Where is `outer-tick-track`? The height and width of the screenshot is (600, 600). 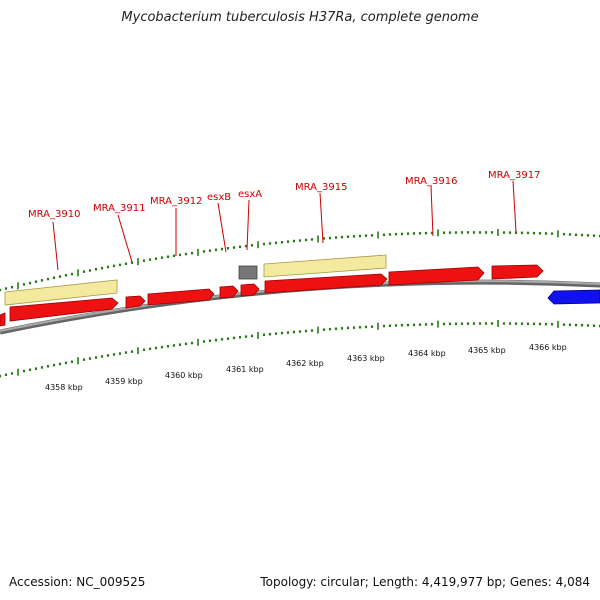
outer-tick-track is located at coordinates (300, 260).